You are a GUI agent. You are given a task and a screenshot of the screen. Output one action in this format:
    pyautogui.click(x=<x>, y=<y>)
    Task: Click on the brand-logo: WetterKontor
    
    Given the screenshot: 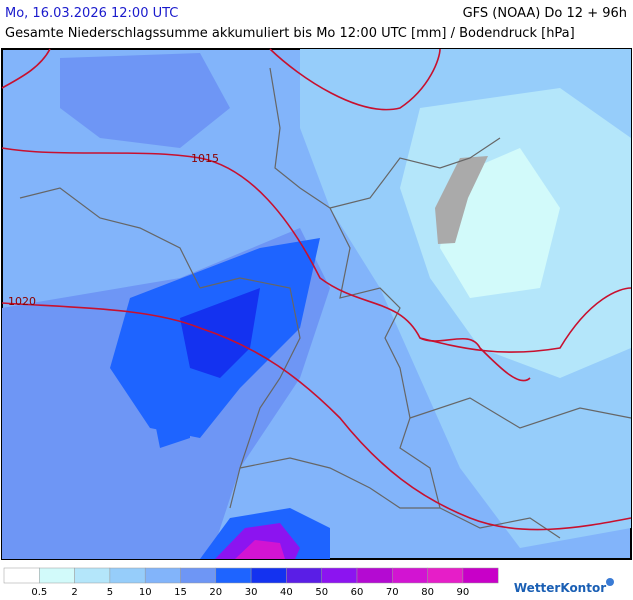 What is the action you would take?
    pyautogui.click(x=564, y=586)
    